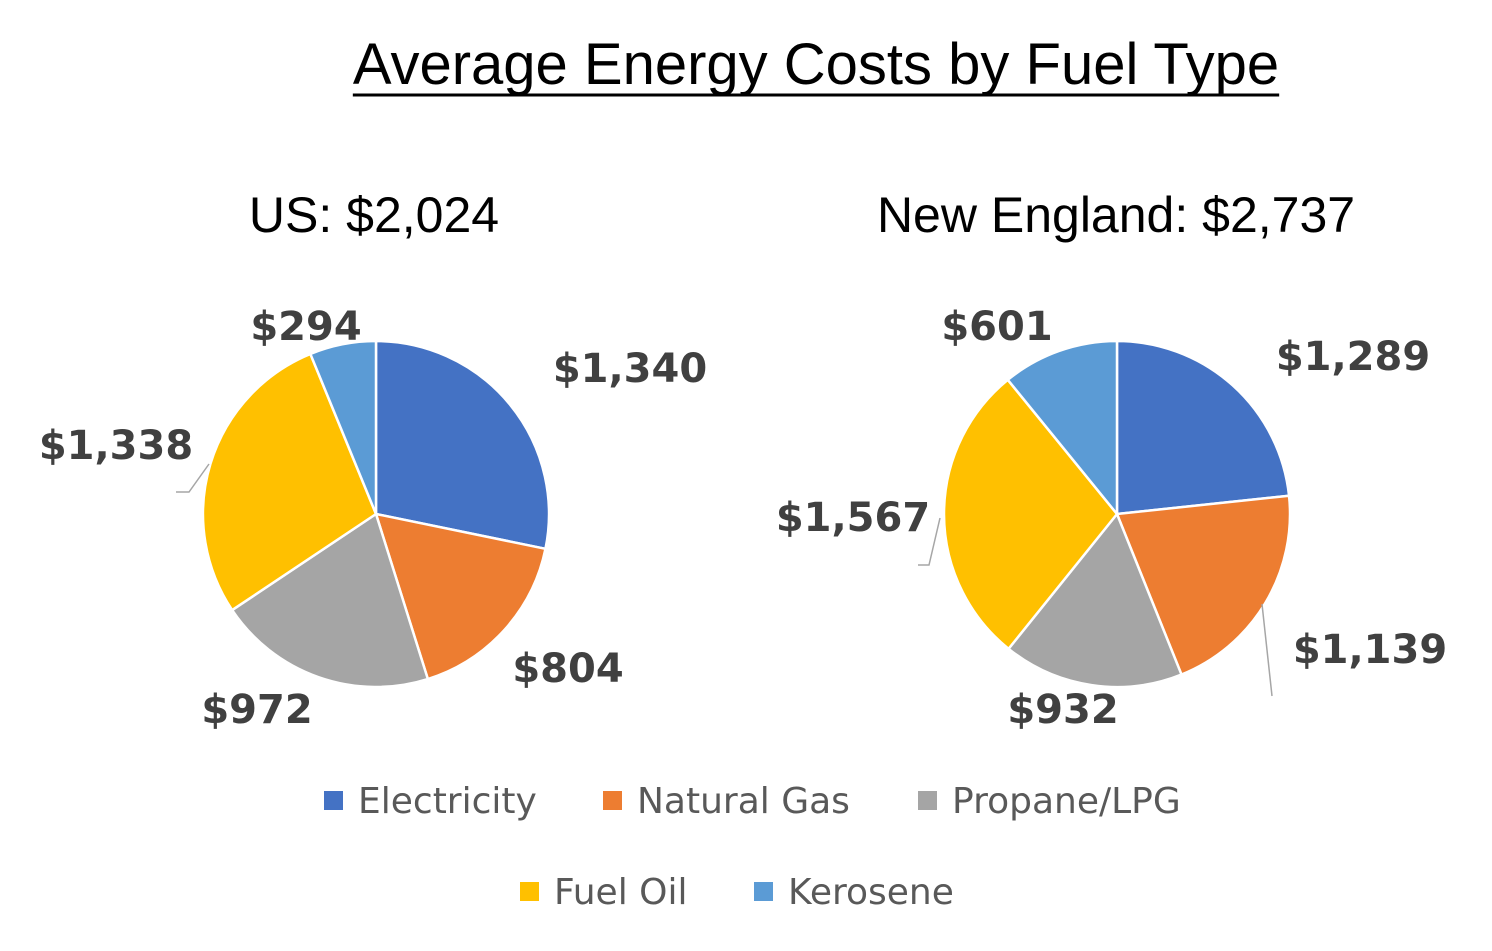  Describe the element at coordinates (567, 669) in the screenshot. I see `us-label-natural-gas: $804` at that location.